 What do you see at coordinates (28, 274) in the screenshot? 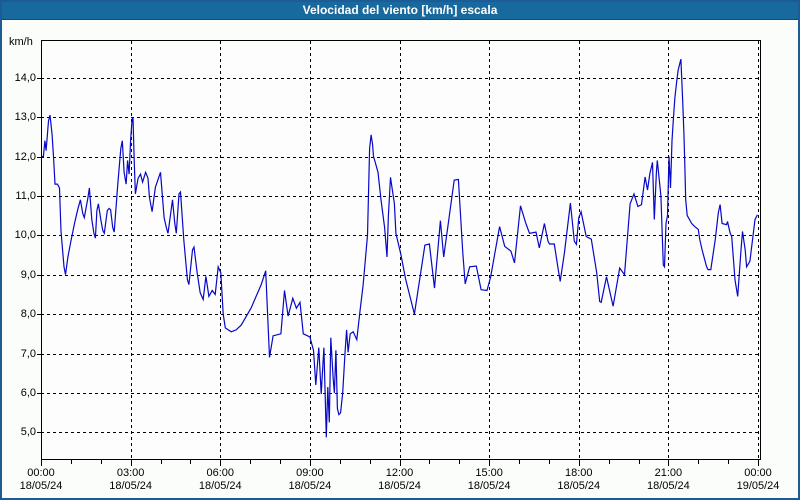
I see `y-tick-label: 9,0` at bounding box center [28, 274].